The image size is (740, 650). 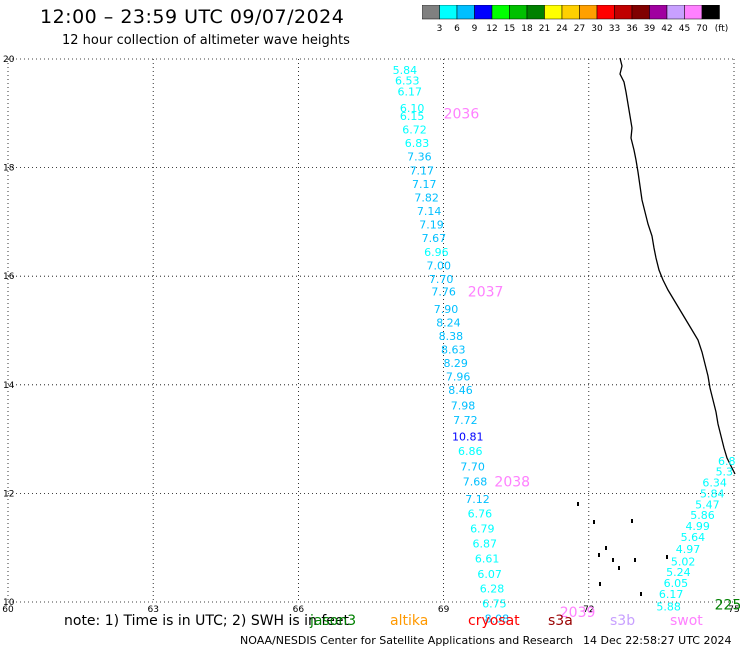 I want to click on wave-height-label: 7.96, so click(x=458, y=377).